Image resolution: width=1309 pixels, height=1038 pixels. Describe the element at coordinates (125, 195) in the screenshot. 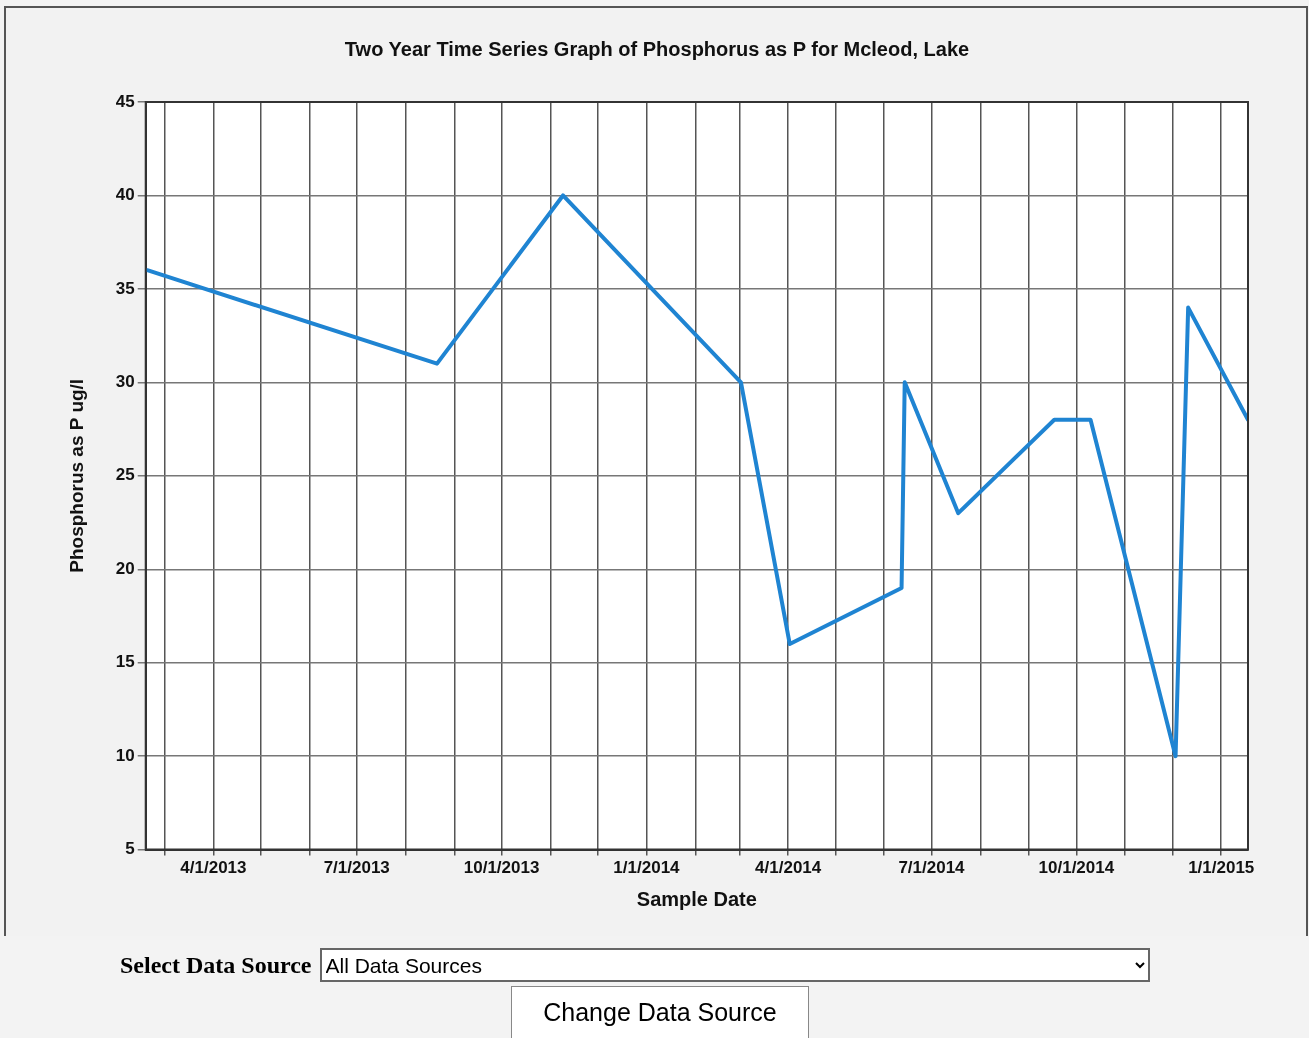

I see `y-tick-label: 40` at that location.